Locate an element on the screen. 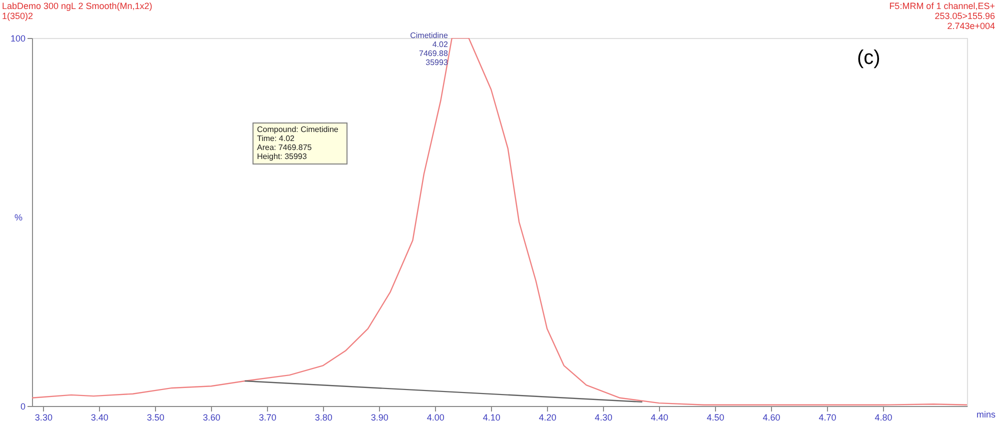 Image resolution: width=997 pixels, height=424 pixels. x-tick-label: 3.50 is located at coordinates (155, 417).